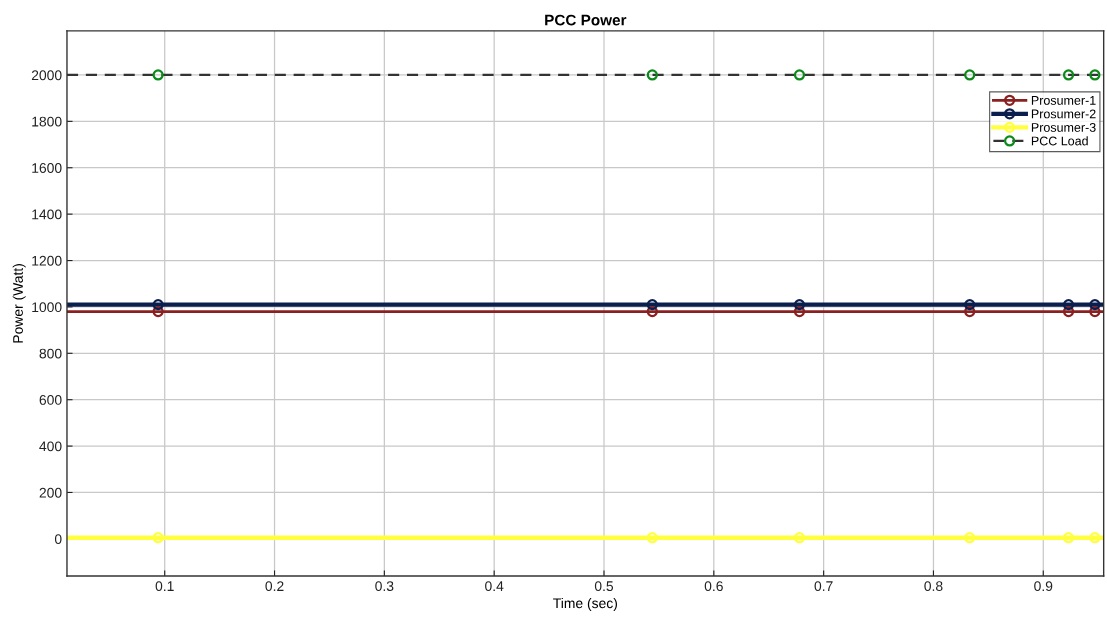  What do you see at coordinates (384, 586) in the screenshot?
I see `x-tick-label: 0.3` at bounding box center [384, 586].